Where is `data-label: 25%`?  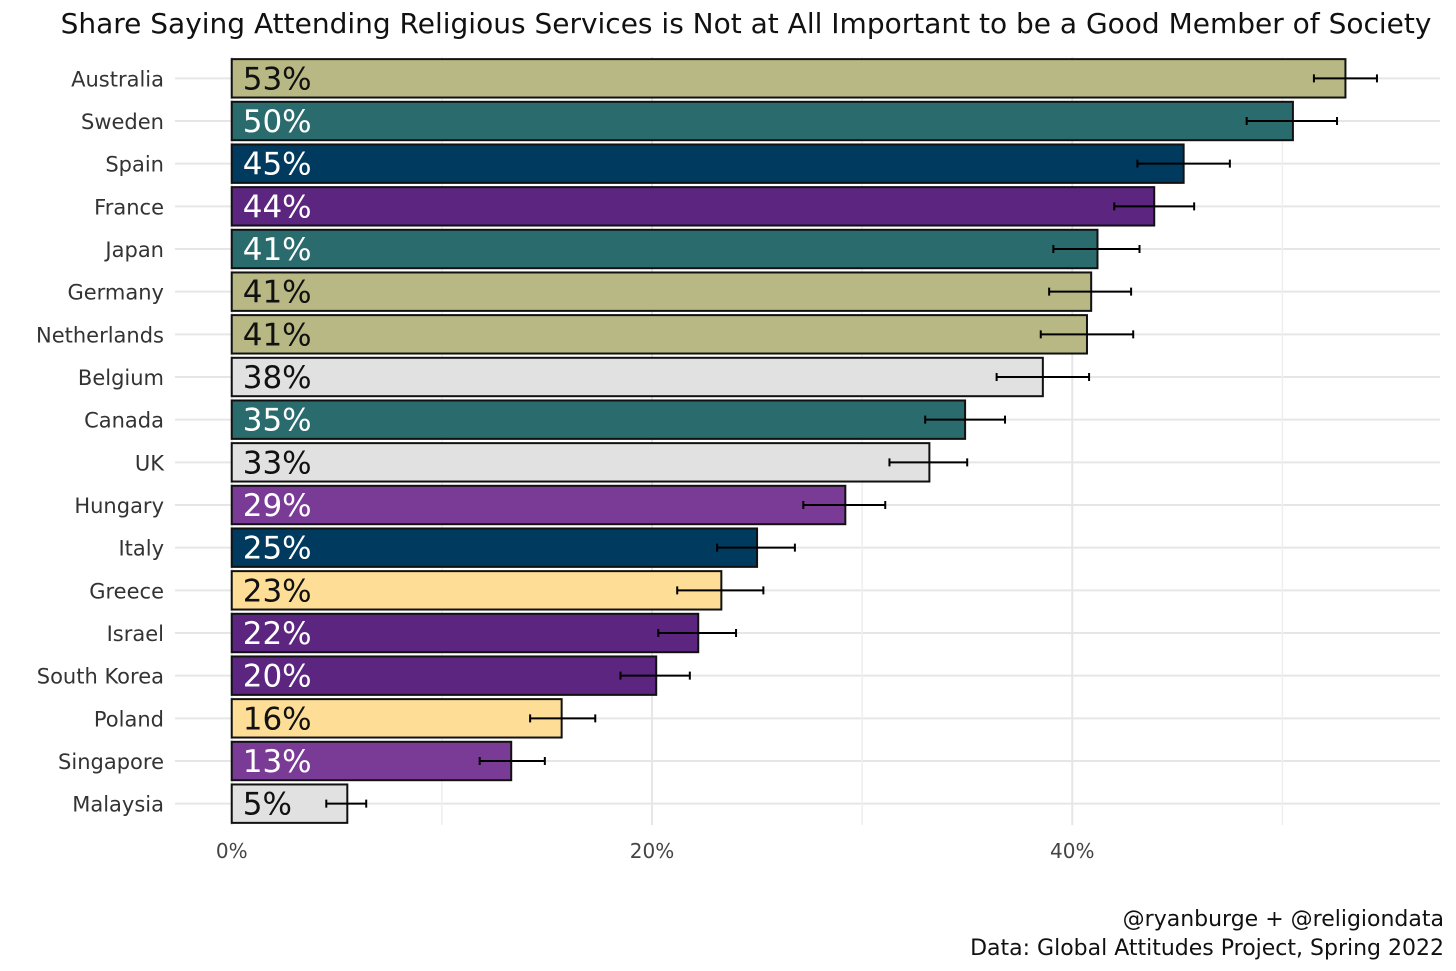 data-label: 25% is located at coordinates (277, 549).